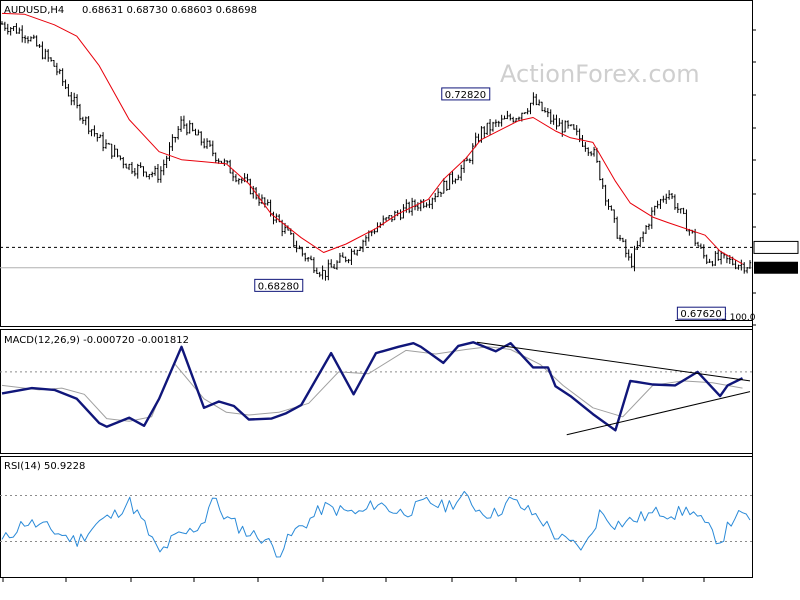  What do you see at coordinates (776, 247) in the screenshot?
I see `level-price-tag` at bounding box center [776, 247].